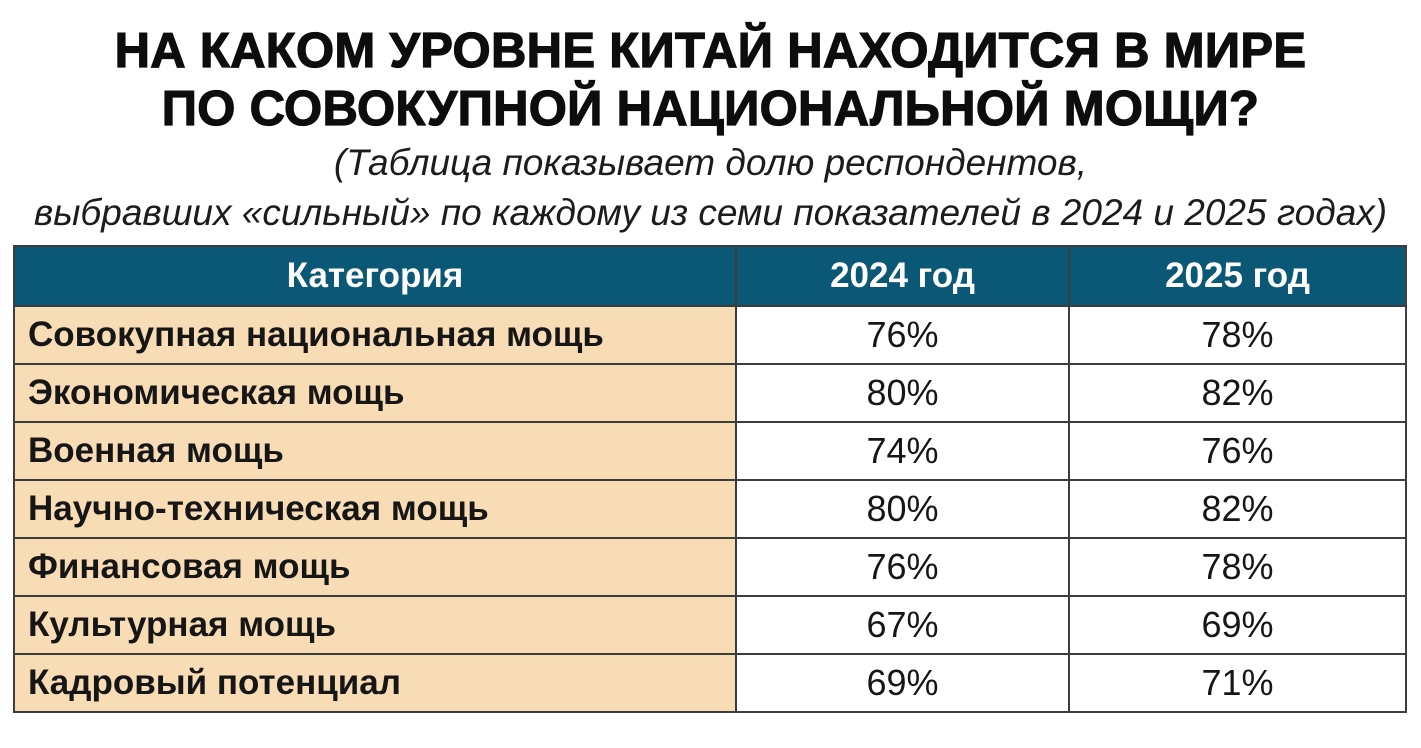 Image resolution: width=1421 pixels, height=748 pixels. What do you see at coordinates (902, 625) in the screenshot?
I see `value-2024-cell: 67%` at bounding box center [902, 625].